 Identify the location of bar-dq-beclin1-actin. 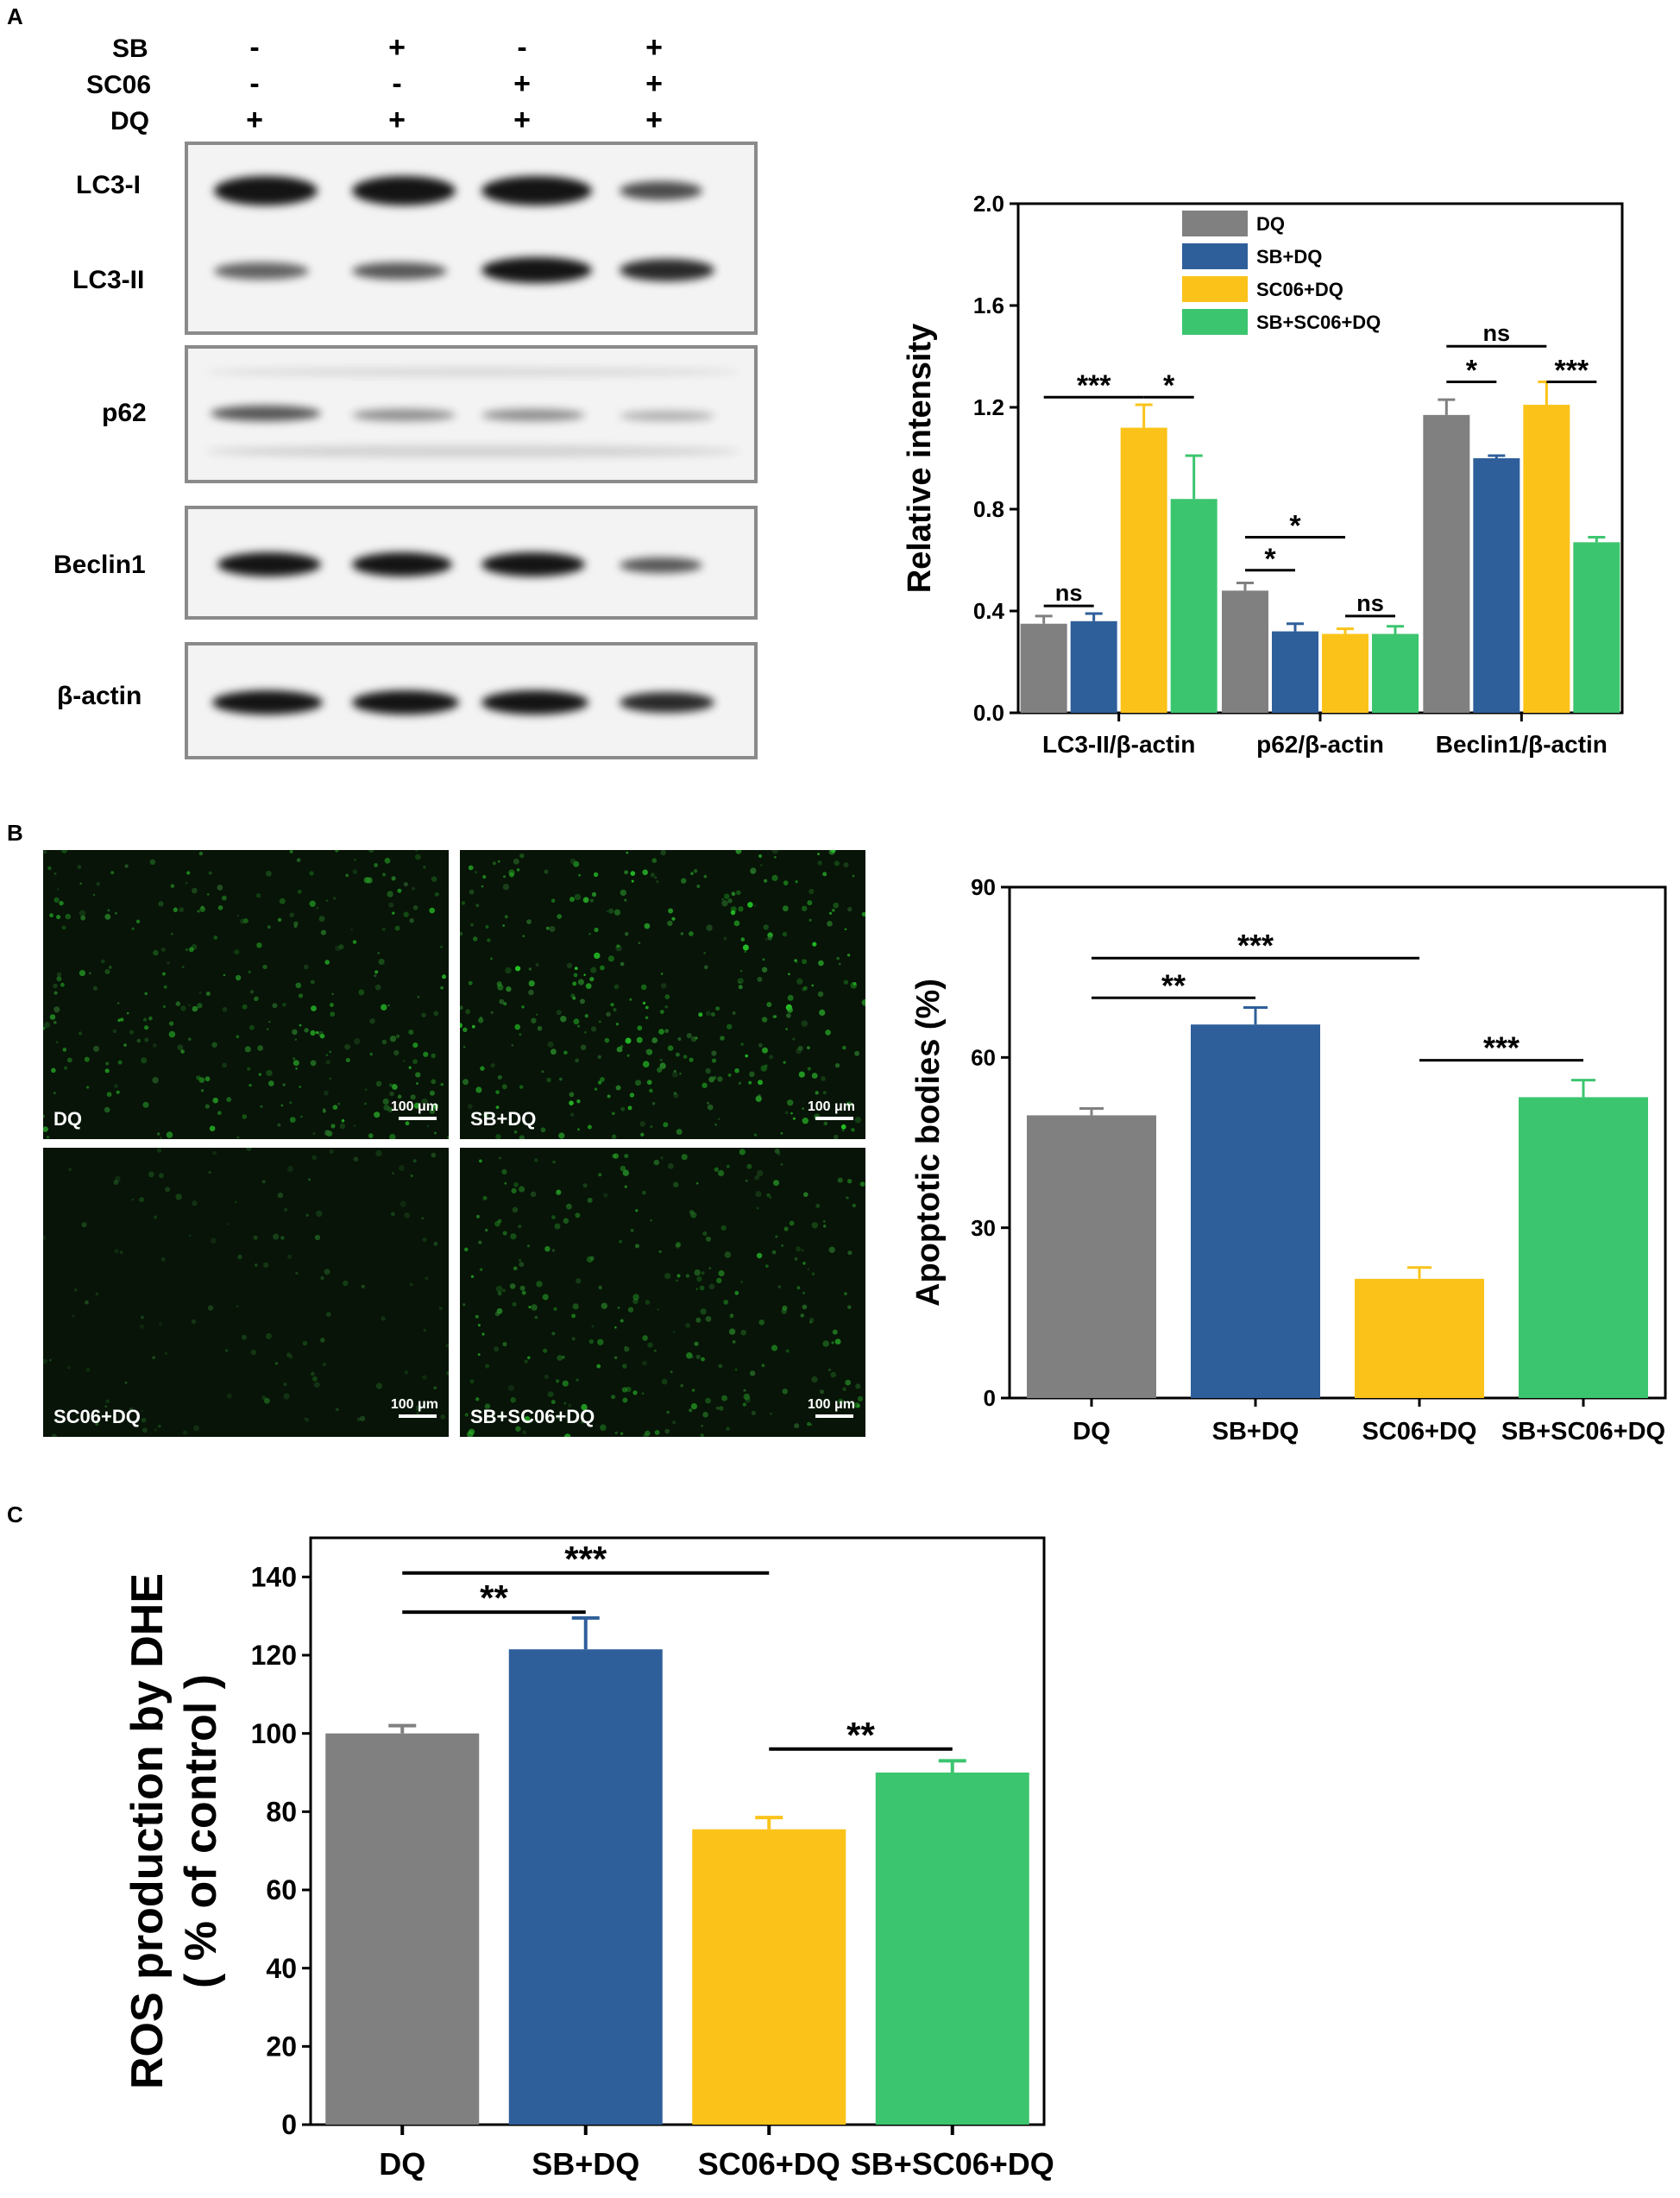
(1447, 563).